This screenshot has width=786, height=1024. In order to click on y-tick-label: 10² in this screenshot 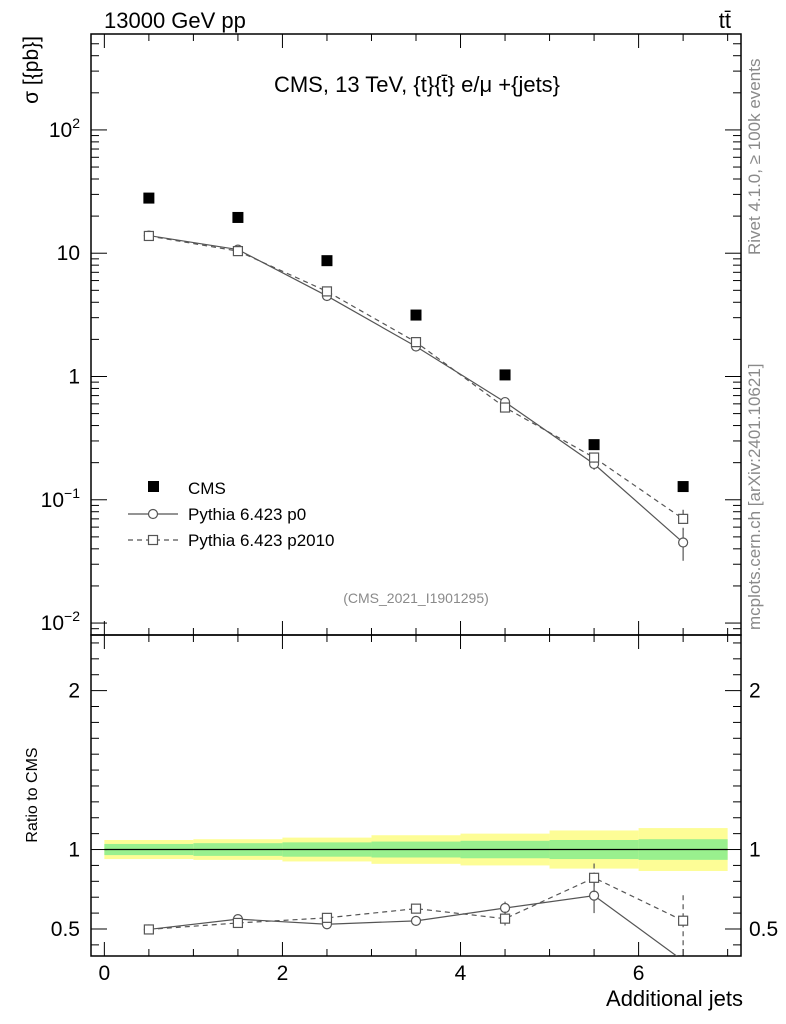, I will do `click(64, 128)`.